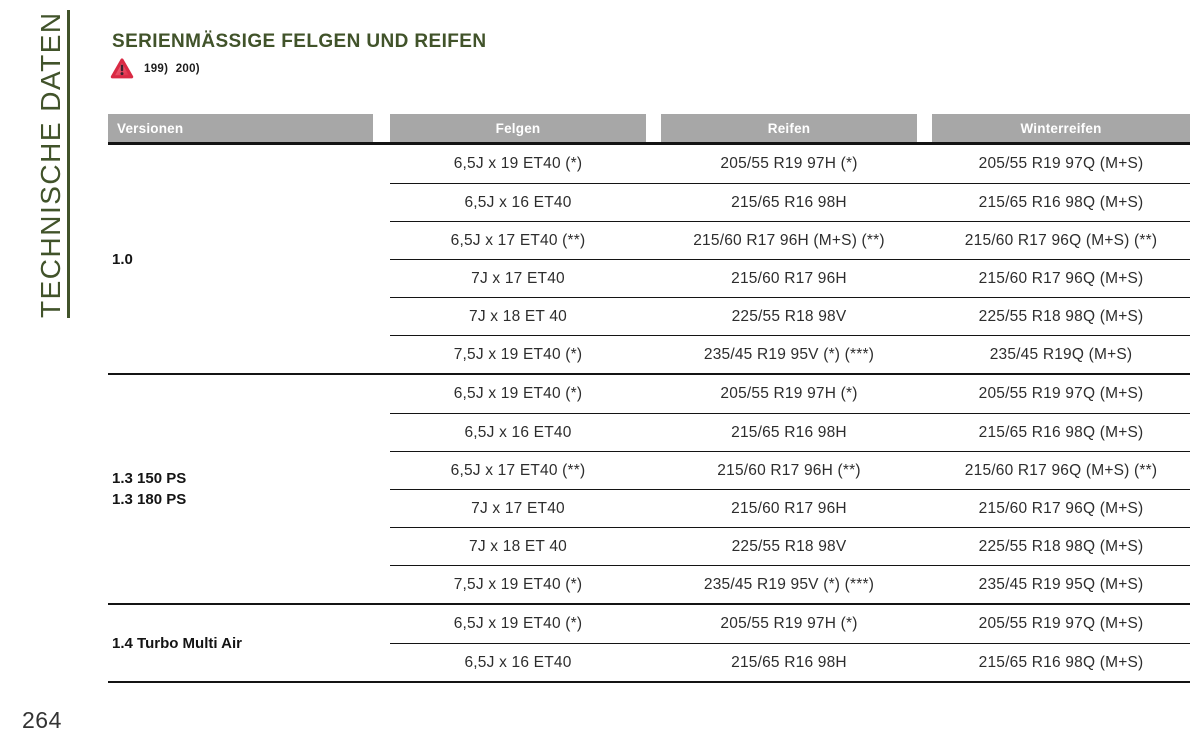 The width and height of the screenshot is (1200, 748). I want to click on version-label-line: 1.3 150 PS, so click(149, 478).